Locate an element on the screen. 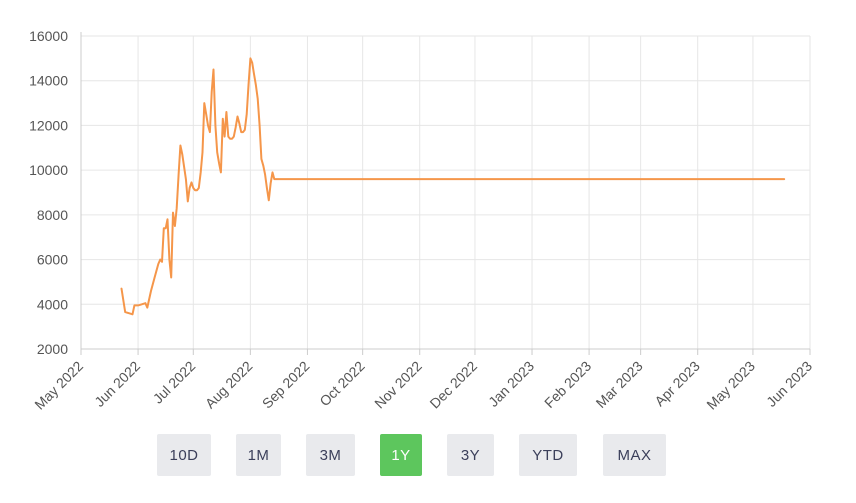 The image size is (856, 503). range-button-3m: 3M is located at coordinates (330, 455).